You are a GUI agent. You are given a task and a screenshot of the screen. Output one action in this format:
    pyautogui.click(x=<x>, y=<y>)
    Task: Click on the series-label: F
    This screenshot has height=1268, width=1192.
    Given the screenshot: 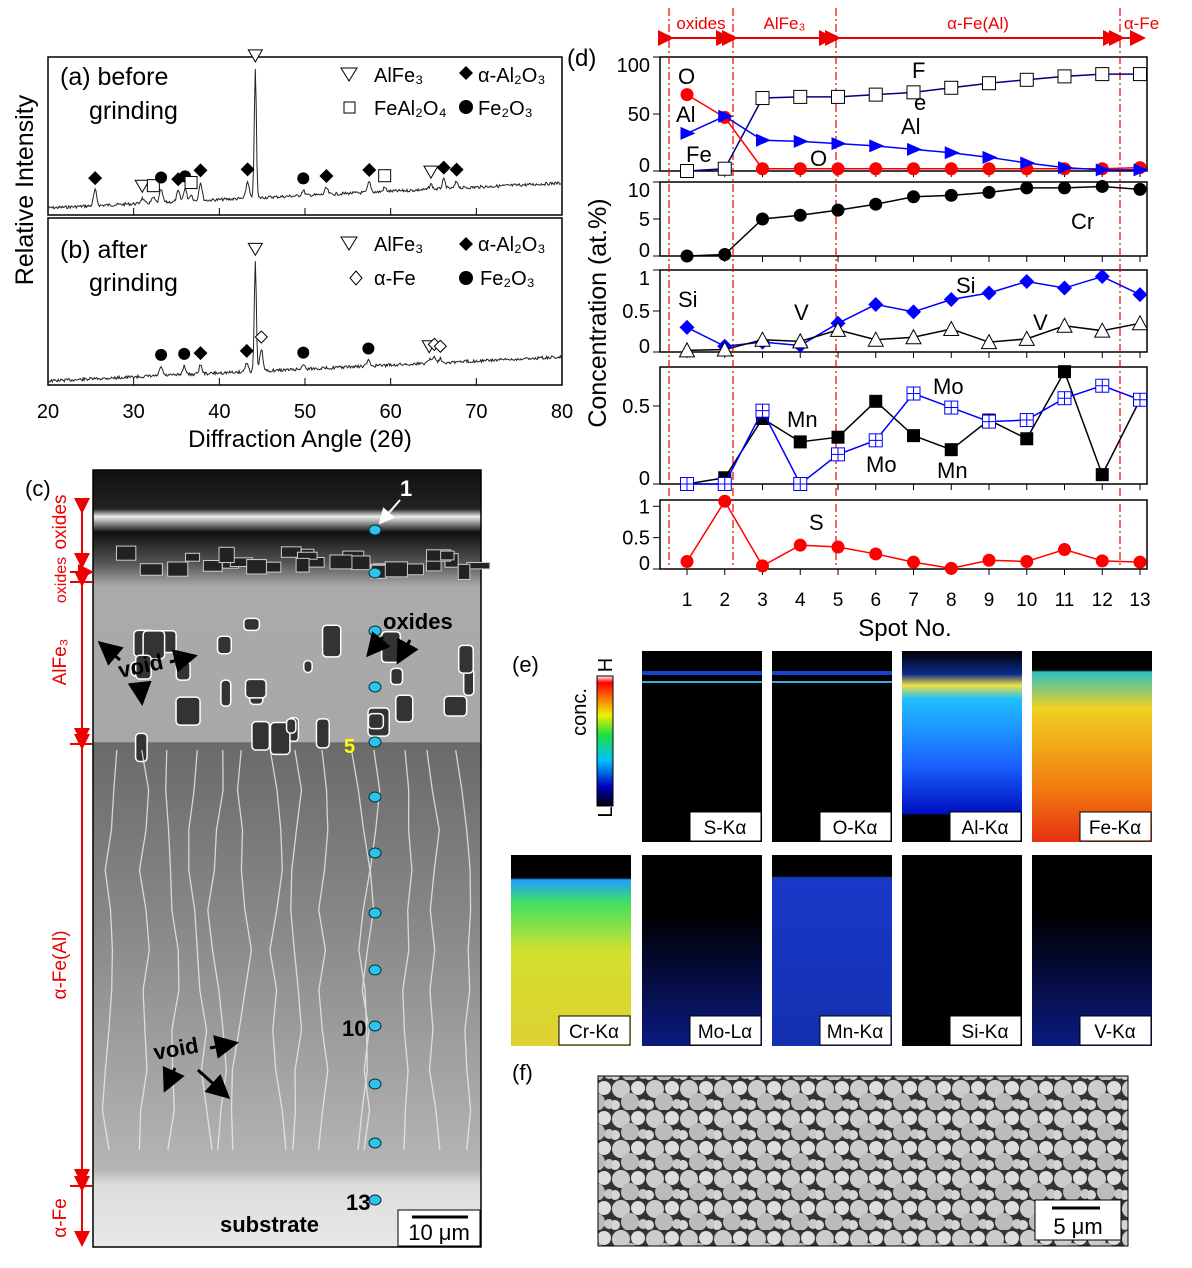 What is the action you would take?
    pyautogui.click(x=918, y=70)
    